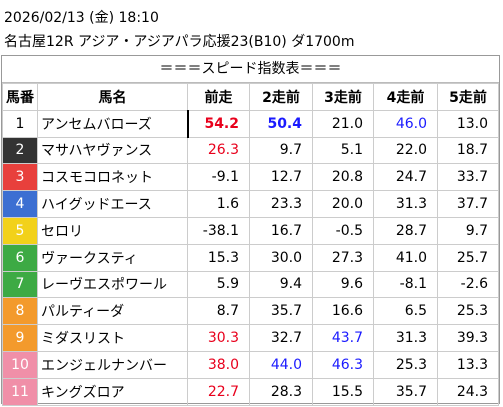 The image size is (503, 407). What do you see at coordinates (405, 97) in the screenshot?
I see `column-header: 4走前` at bounding box center [405, 97].